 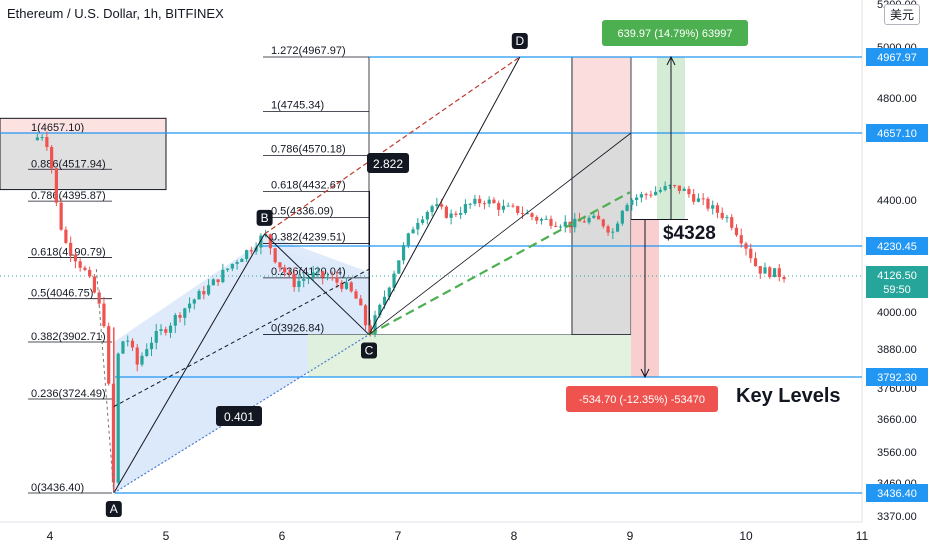 I want to click on fib-ext-level-label: 1(4745.34), so click(x=297, y=105).